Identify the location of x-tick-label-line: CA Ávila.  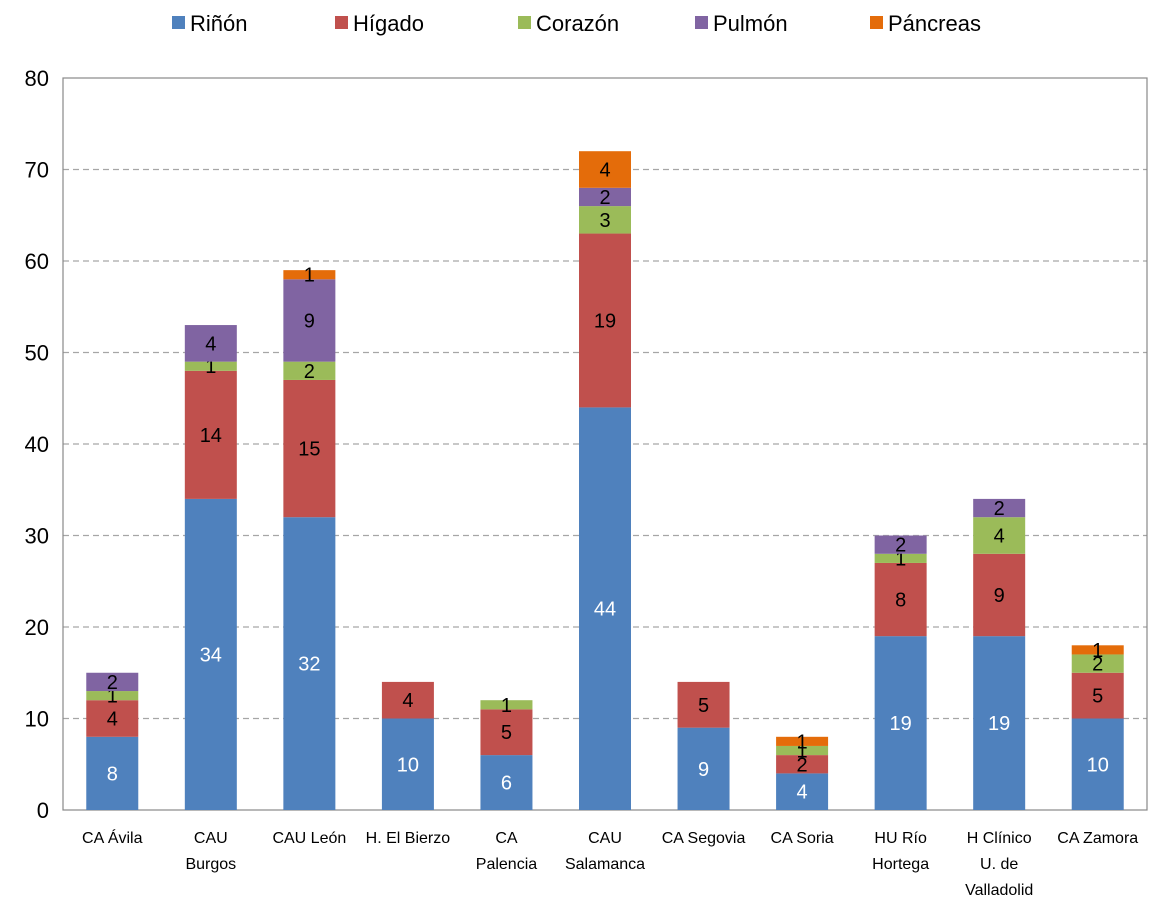
(112, 837).